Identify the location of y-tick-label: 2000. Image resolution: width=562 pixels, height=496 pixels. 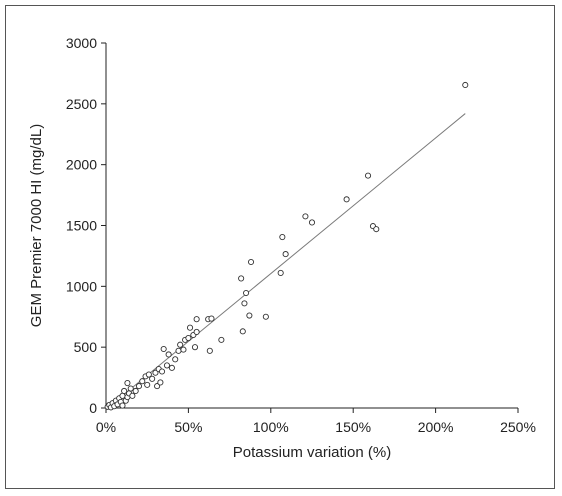
(81, 165).